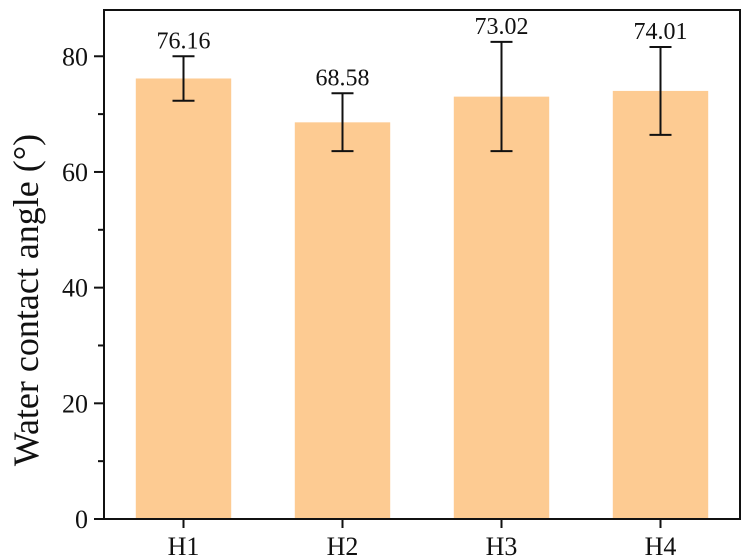 The height and width of the screenshot is (560, 750). I want to click on x-tick-label-h2: H2, so click(343, 546).